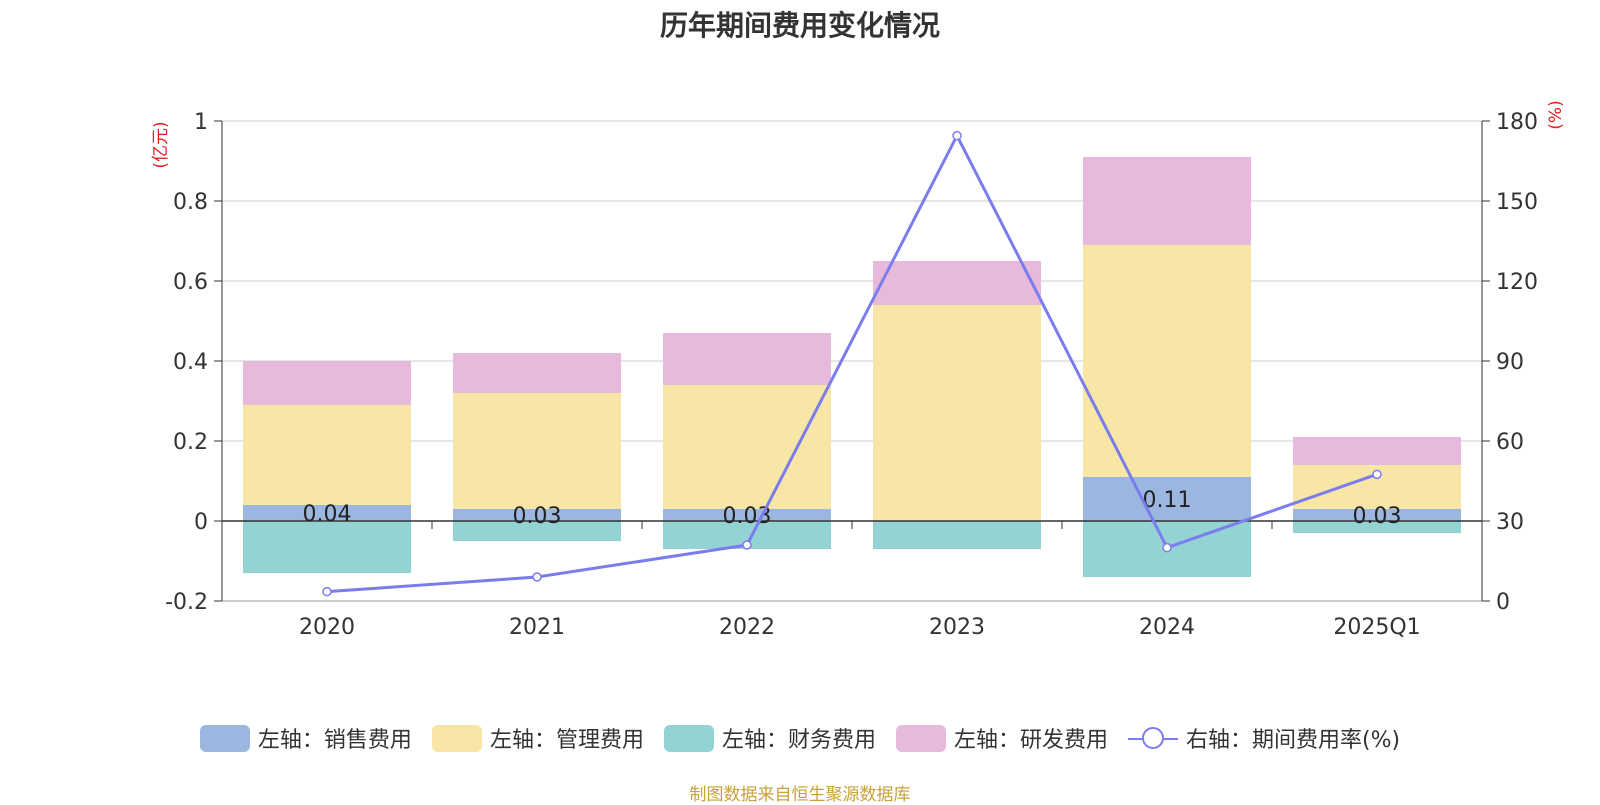 Image resolution: width=1600 pixels, height=805 pixels. I want to click on legend-label-expense-ratio: 右轴：期间费用率(%), so click(1293, 740).